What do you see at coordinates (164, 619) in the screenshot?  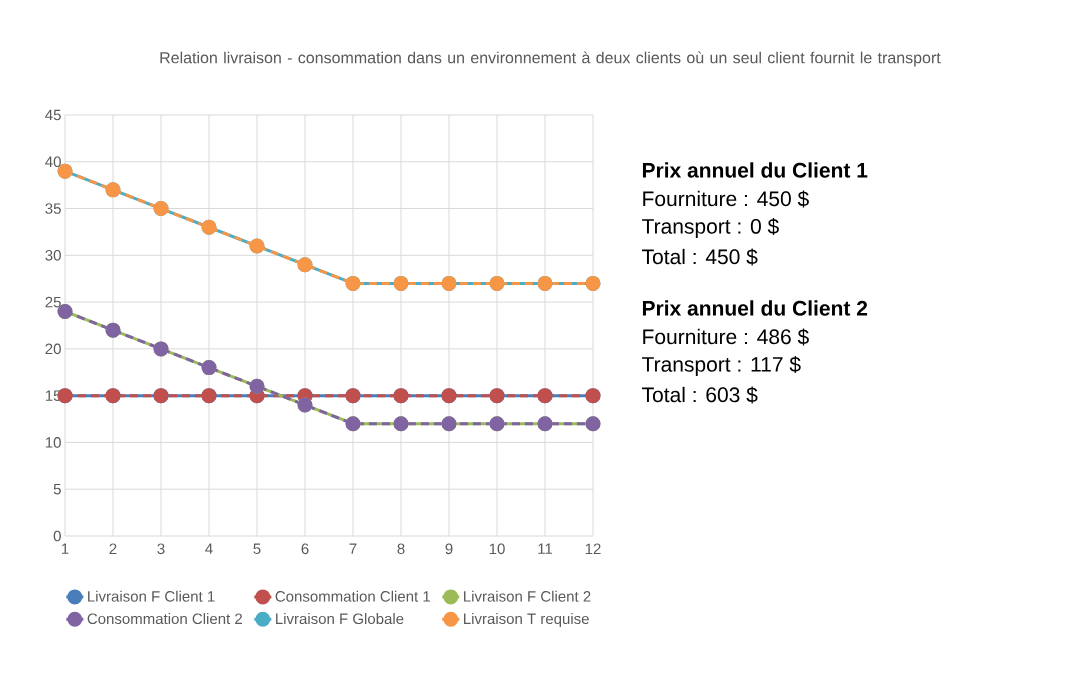 I see `legend-label: Consommation Client 2` at bounding box center [164, 619].